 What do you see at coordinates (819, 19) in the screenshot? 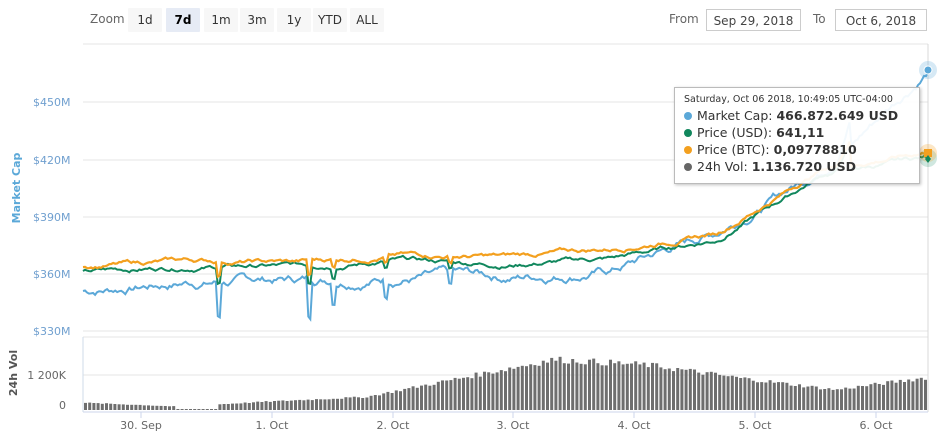
I see `to-label: To` at bounding box center [819, 19].